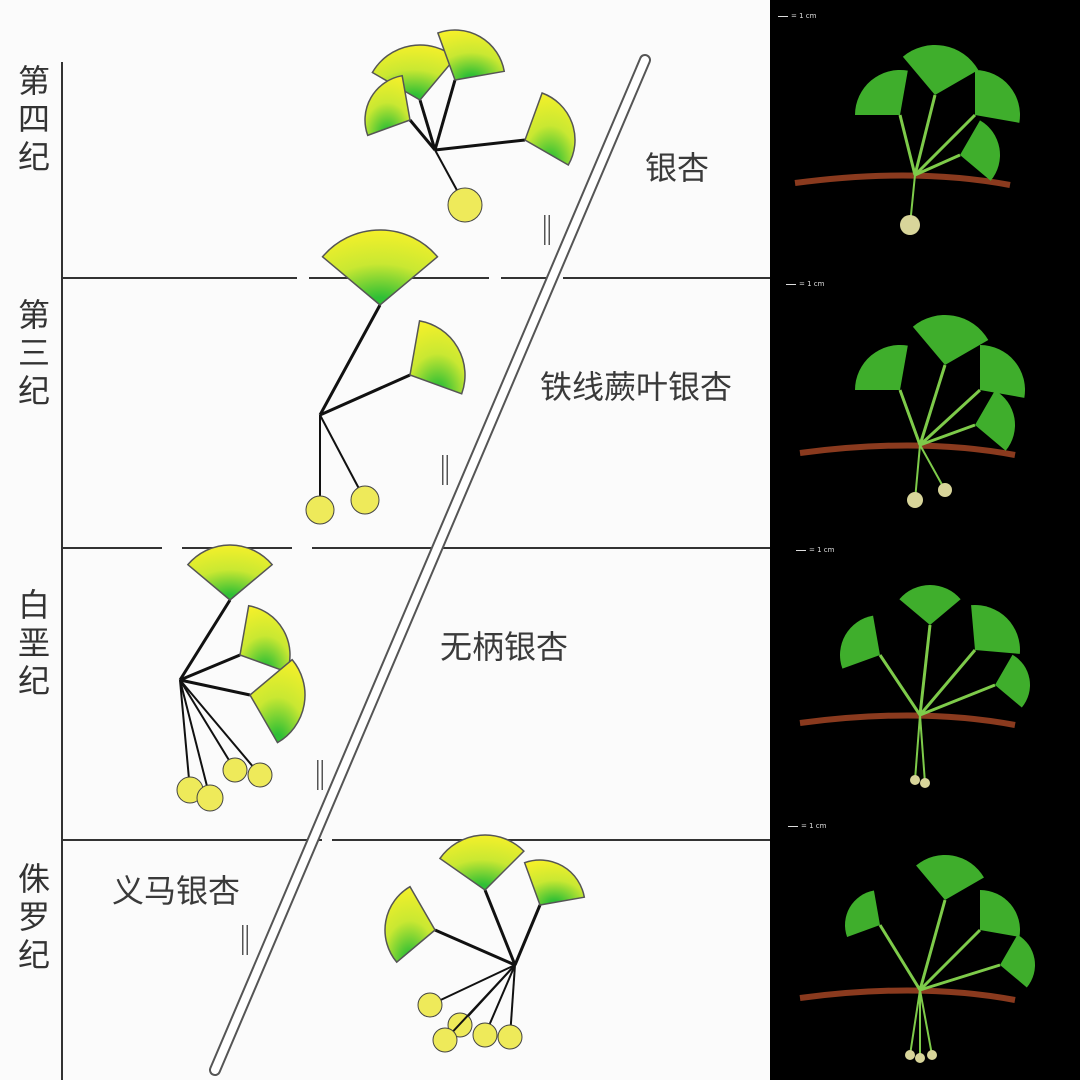  What do you see at coordinates (33, 643) in the screenshot?
I see `era-label-cretaceous: 白垩纪` at bounding box center [33, 643].